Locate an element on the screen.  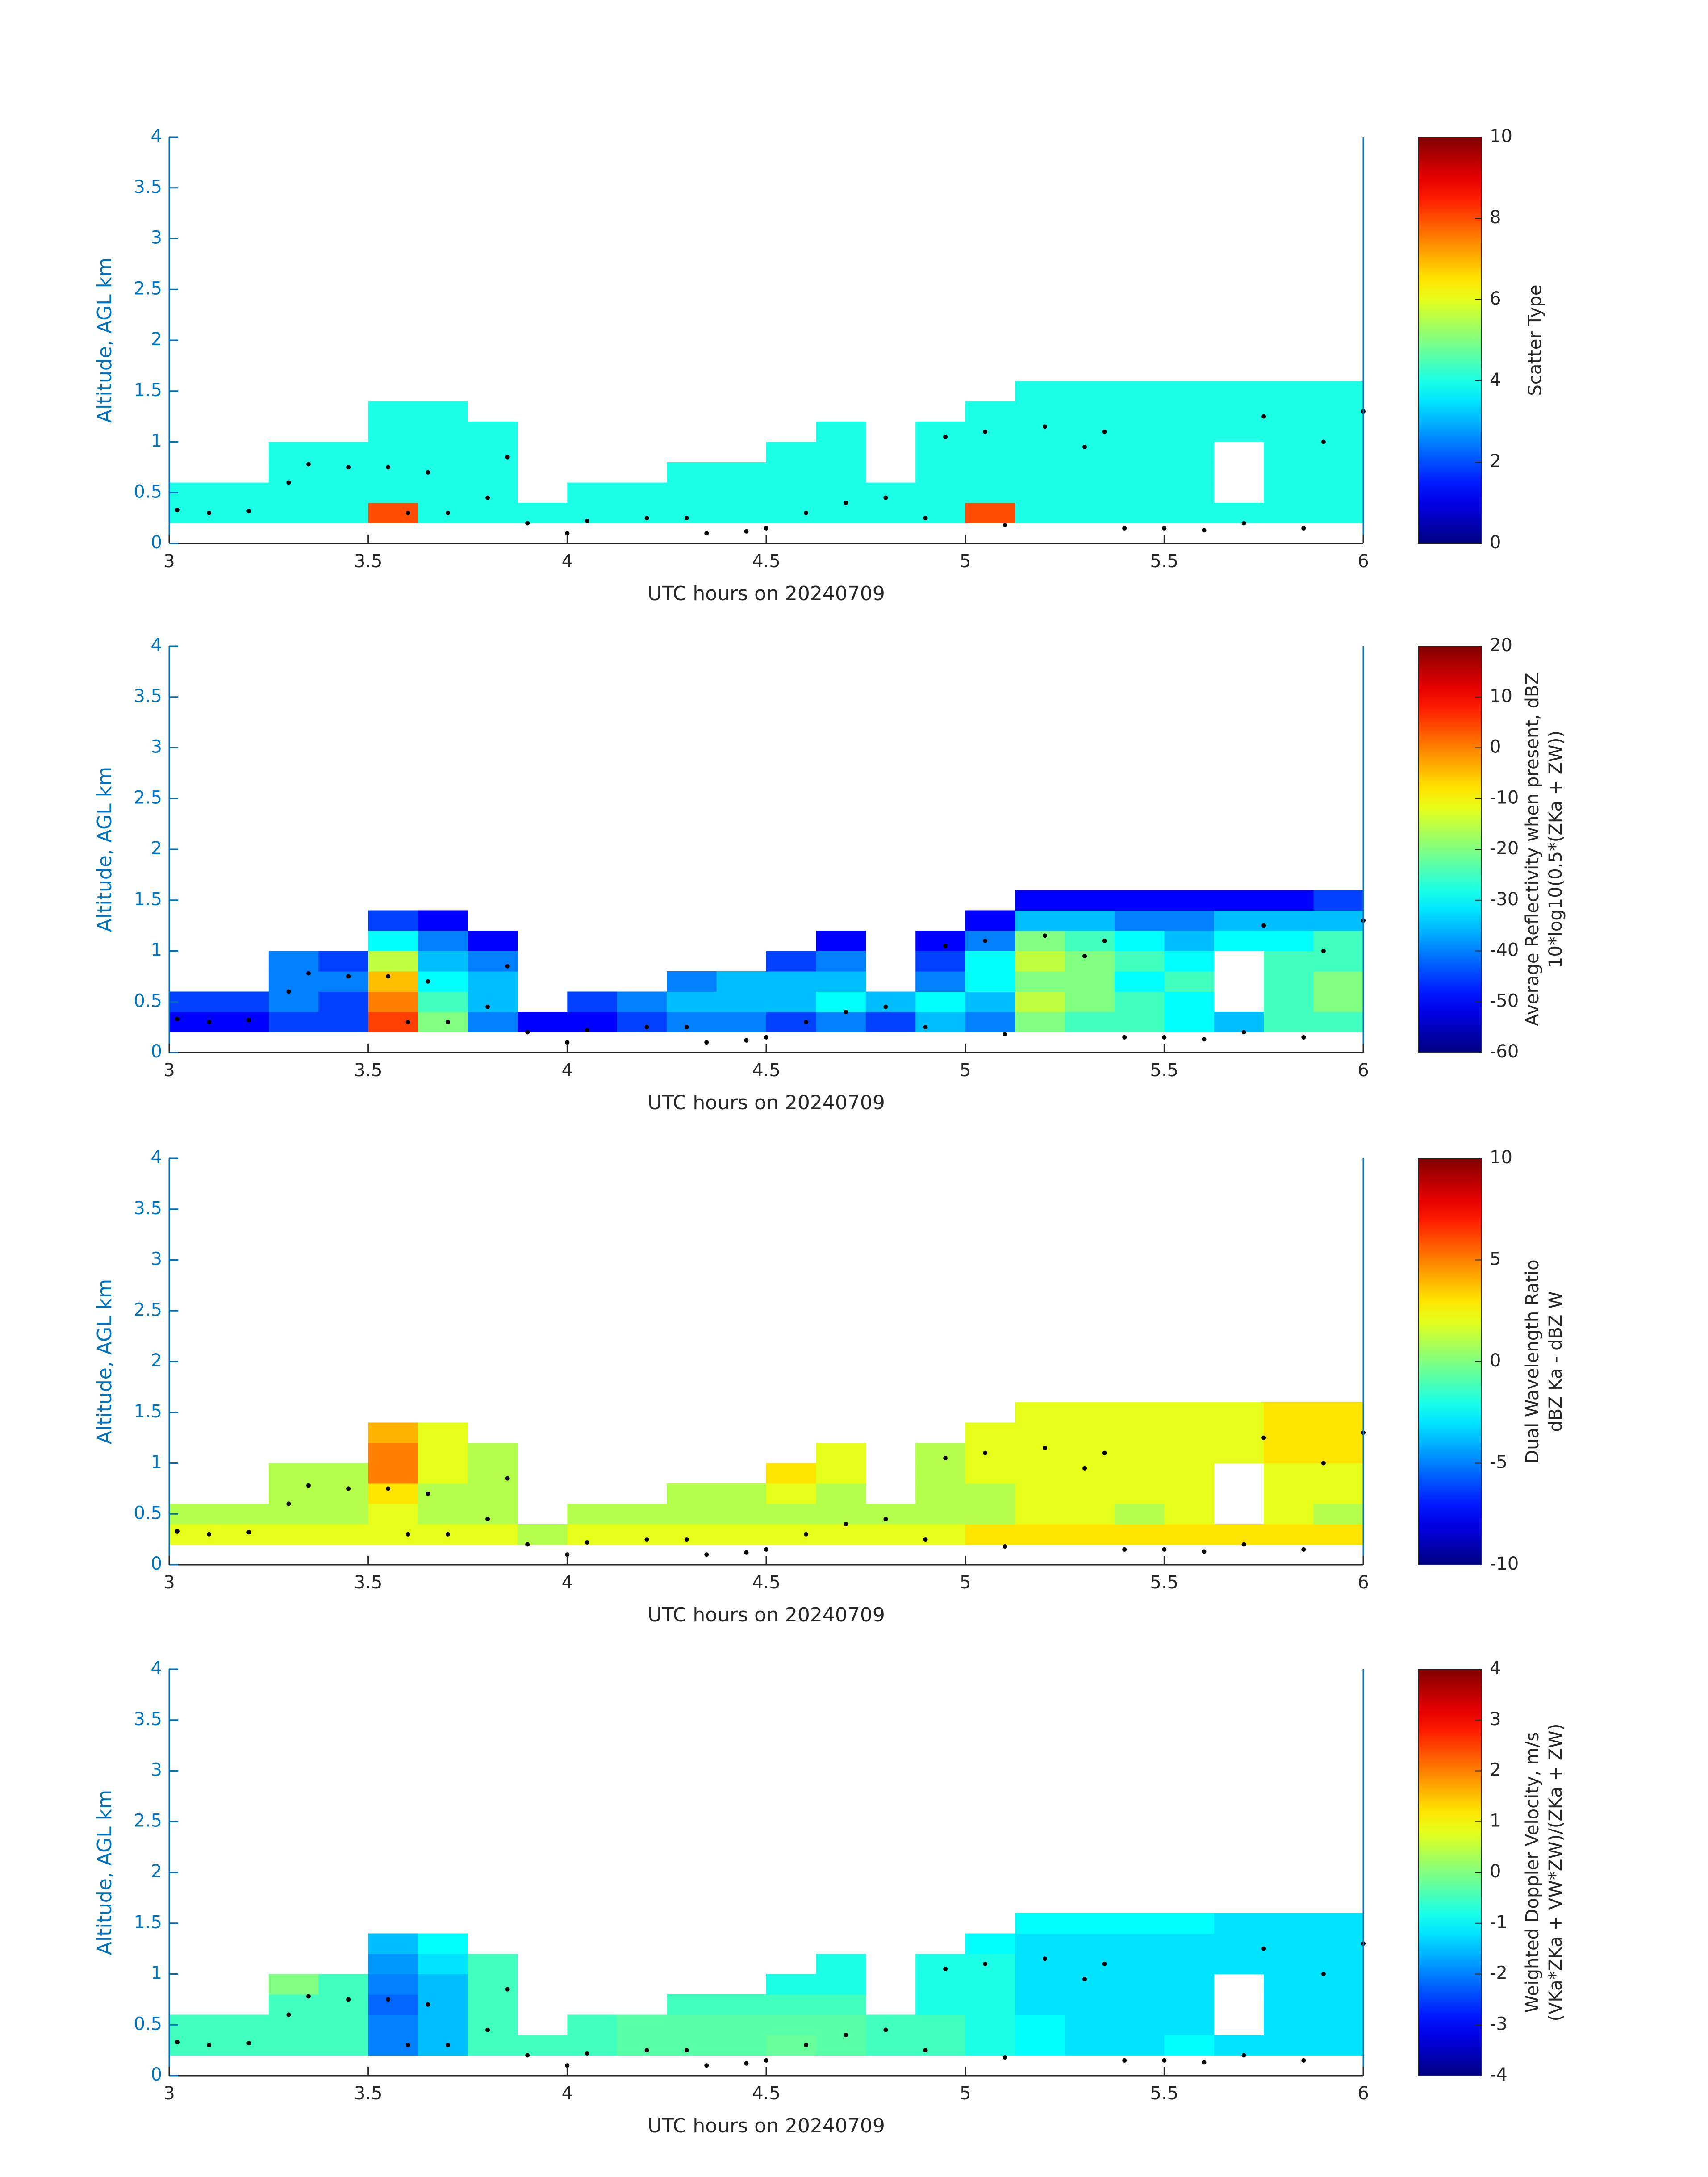
colorbar-tick-label: 10 is located at coordinates (1501, 1157).